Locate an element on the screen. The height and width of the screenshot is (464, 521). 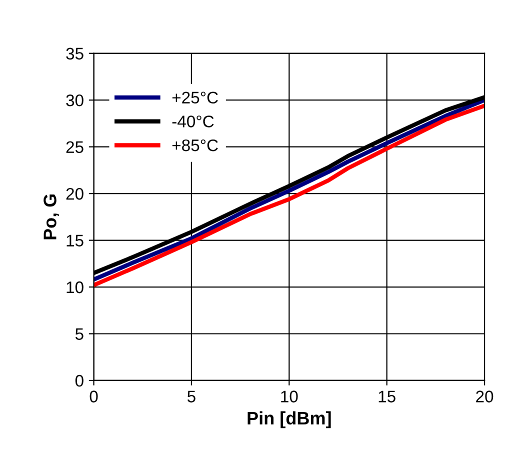
x-tick-label: 10 is located at coordinates (289, 396).